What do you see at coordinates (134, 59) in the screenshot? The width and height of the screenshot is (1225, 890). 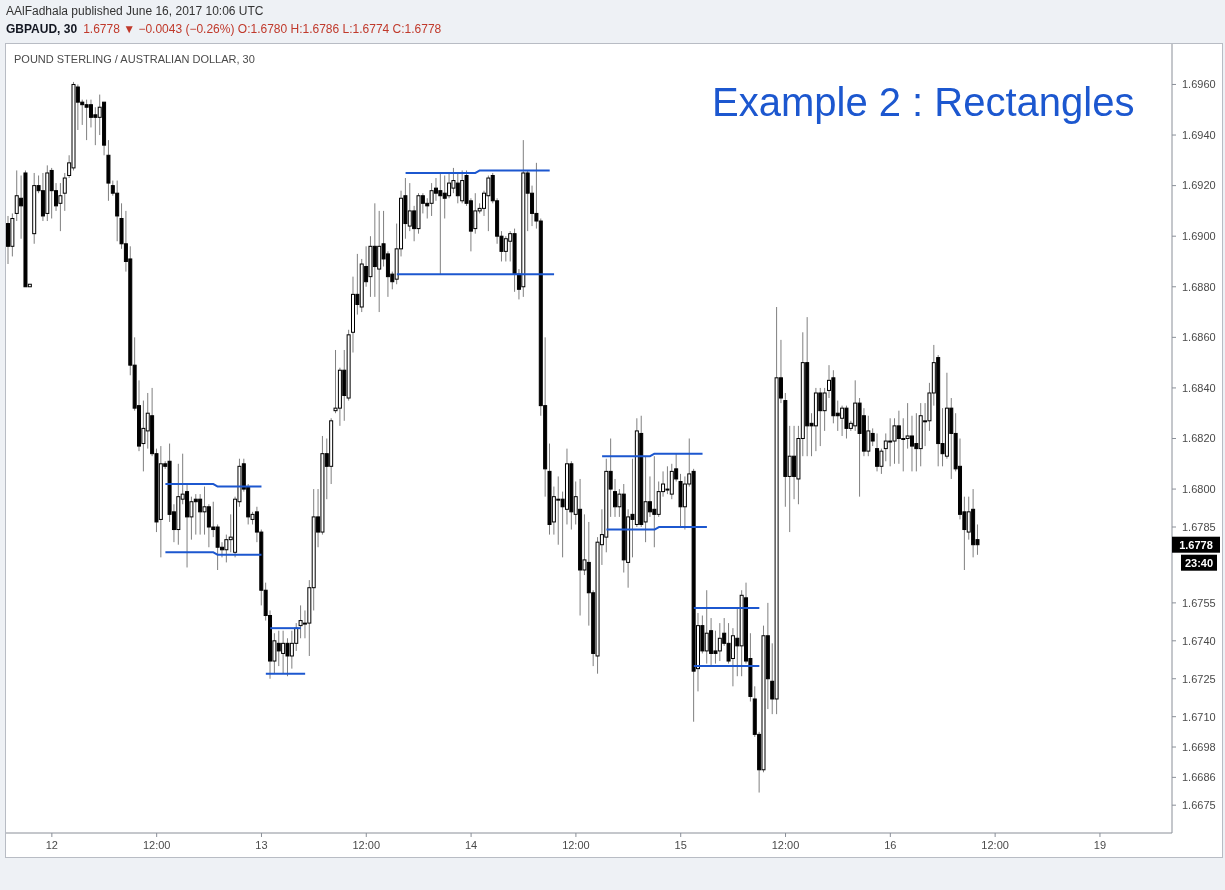 I see `text: POUND STERLING / AUSTRALIAN DOLLAR, 30` at bounding box center [134, 59].